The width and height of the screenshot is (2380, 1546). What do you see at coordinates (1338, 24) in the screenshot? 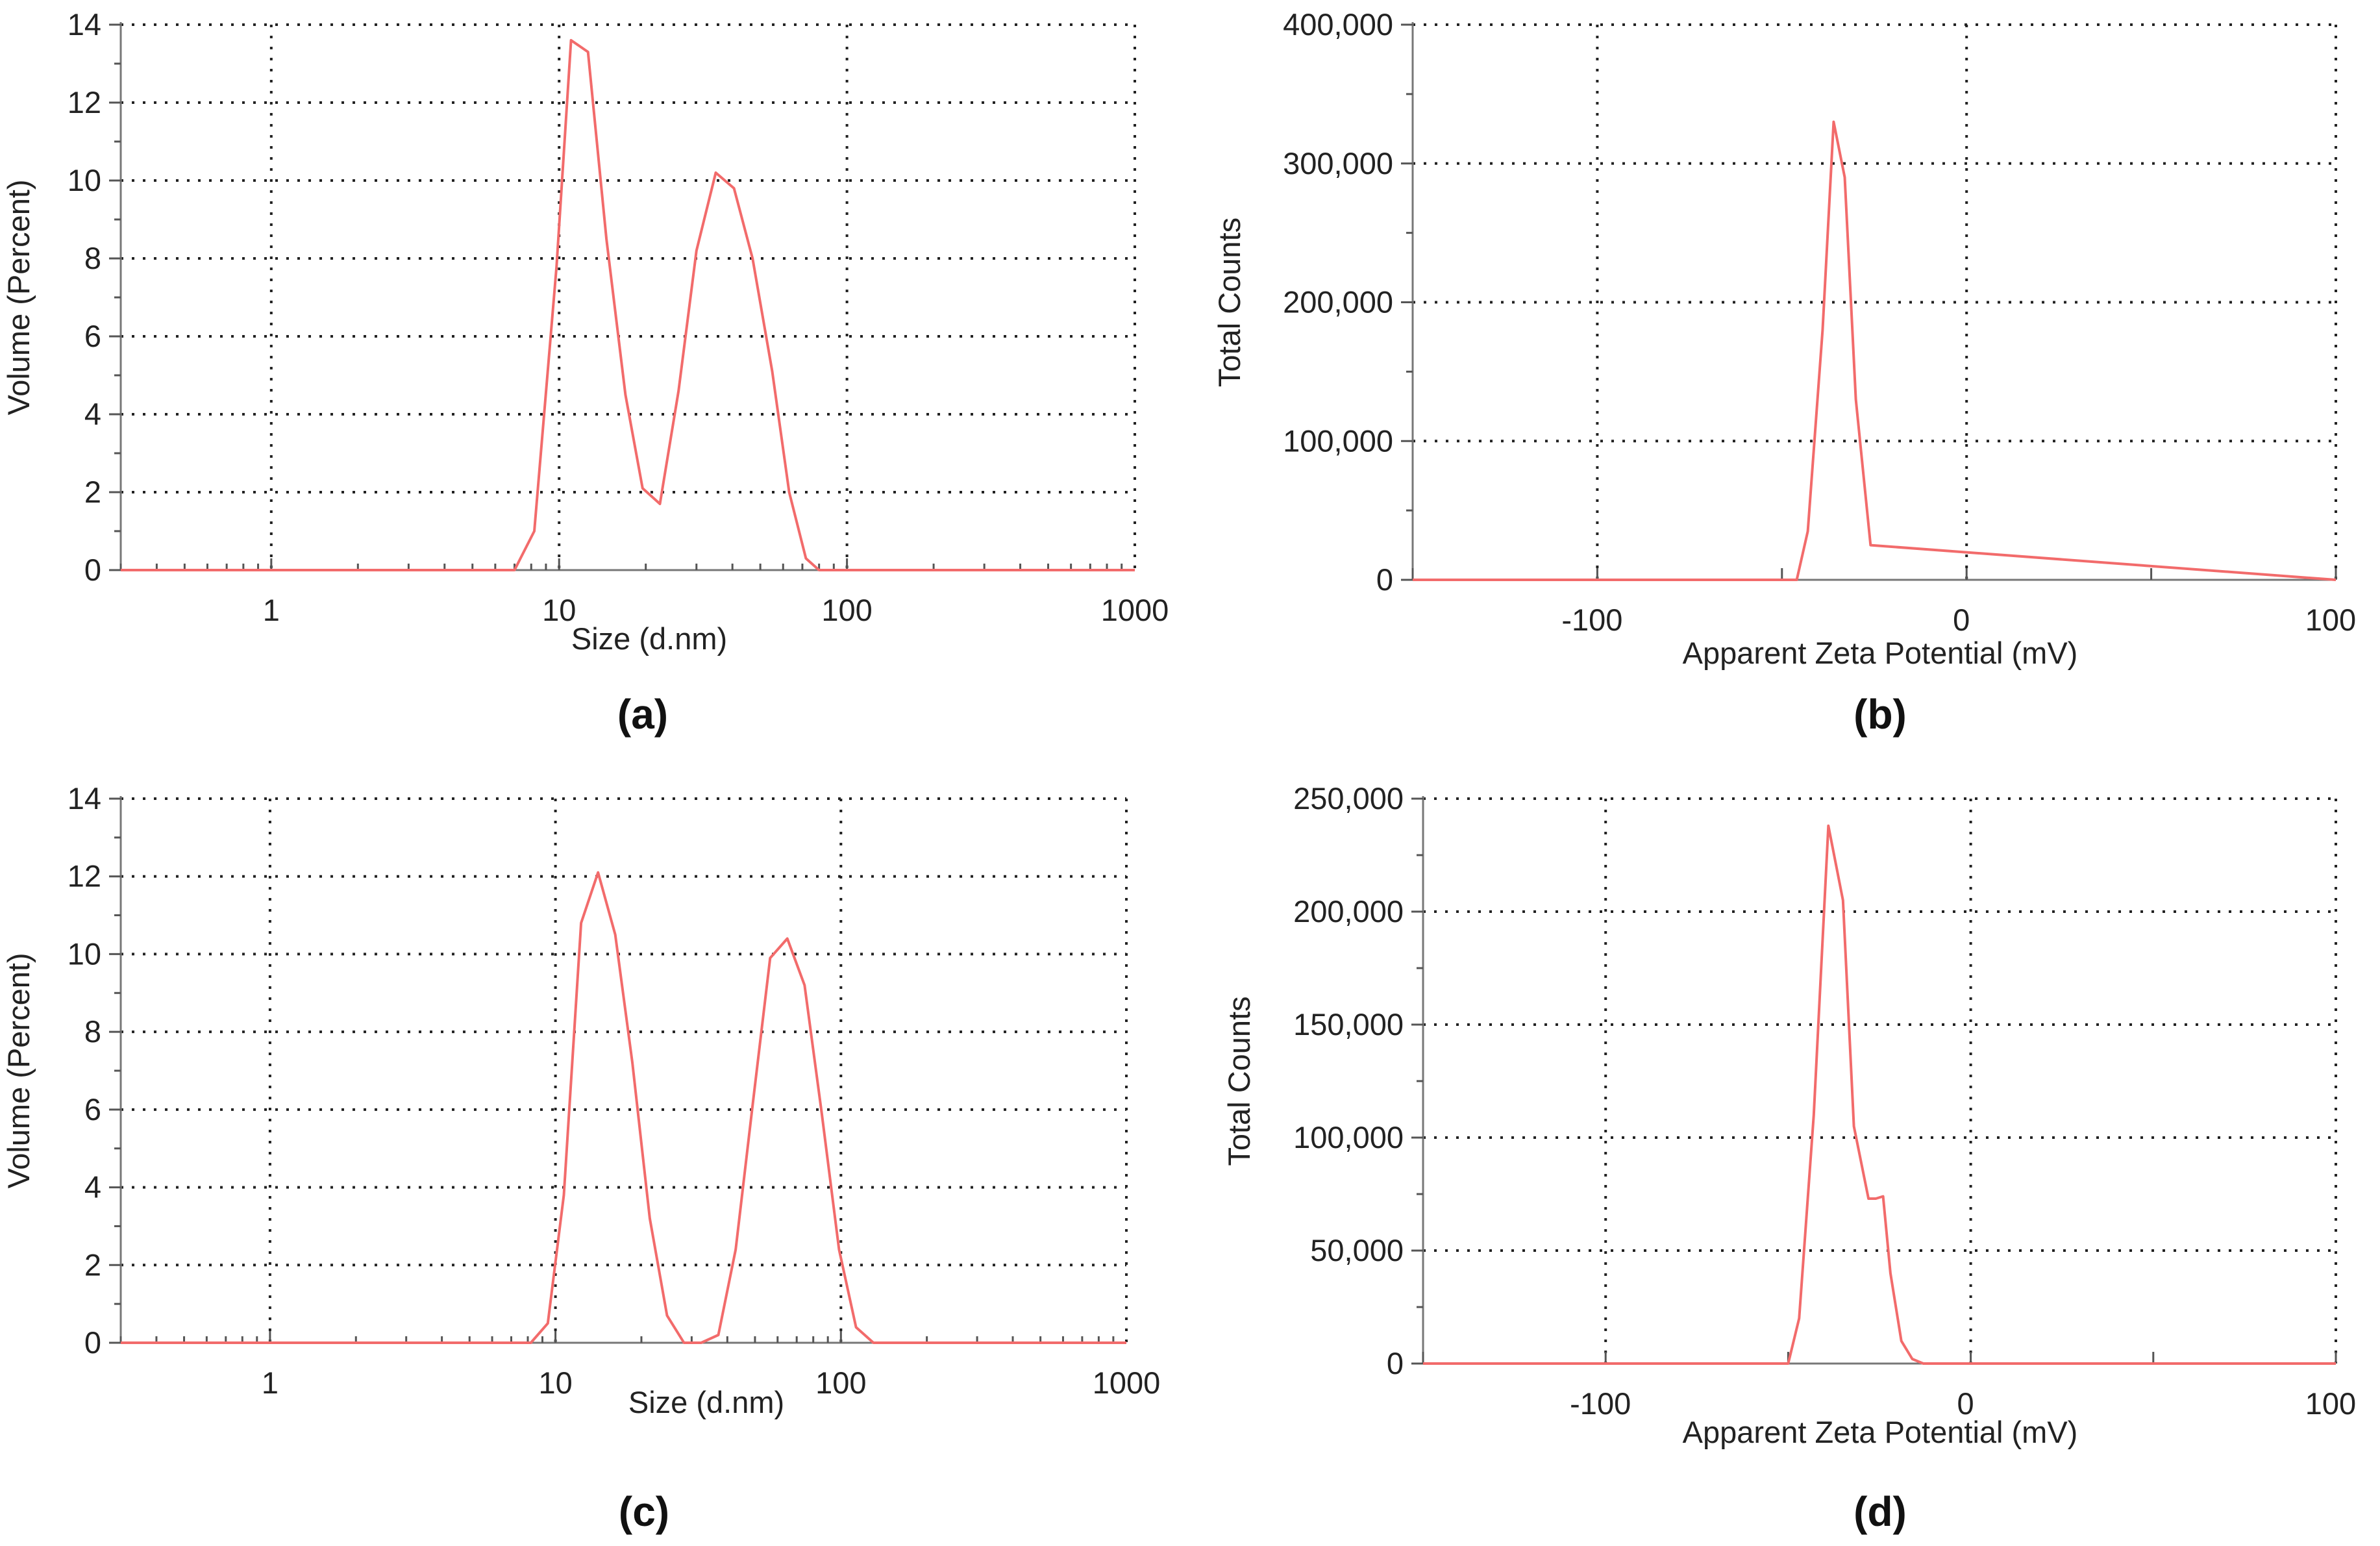
I see `y-tick-label: 400,000` at bounding box center [1338, 24].